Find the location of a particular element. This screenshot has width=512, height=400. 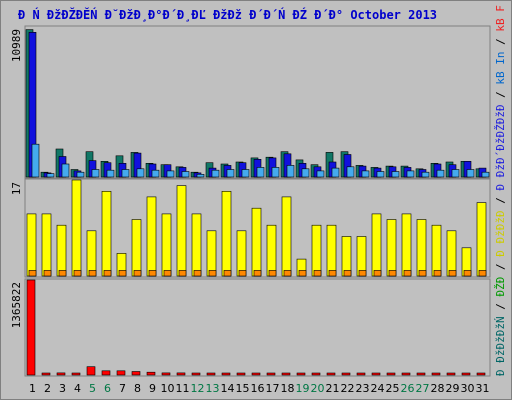

panel-1-ymax-label: 10989 is located at coordinates (16, 45).